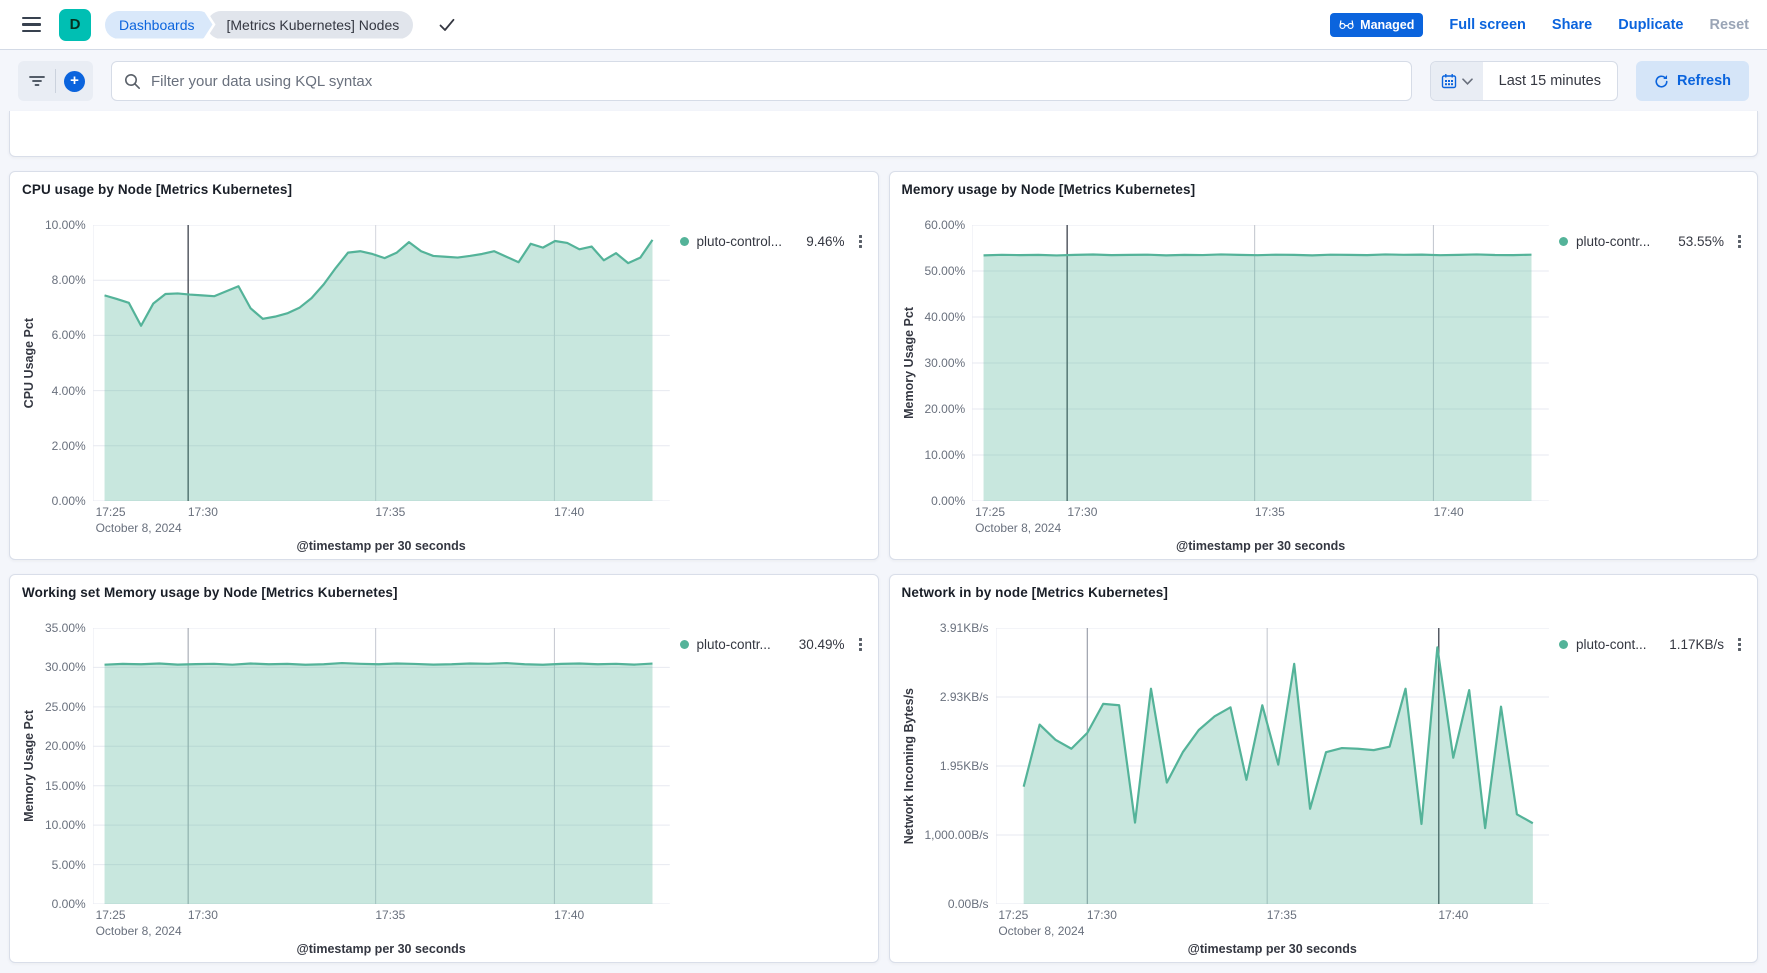 The height and width of the screenshot is (973, 1767). Describe the element at coordinates (447, 25) in the screenshot. I see `saved-check-icon` at that location.